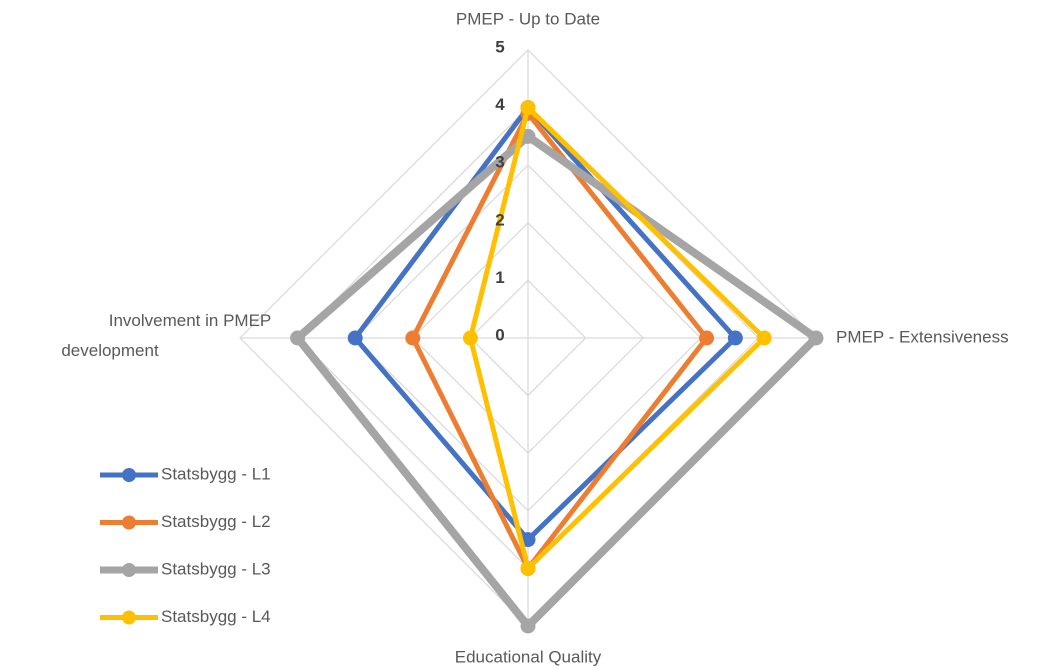 This screenshot has height=670, width=1059. Describe the element at coordinates (499, 46) in the screenshot. I see `y-tick-label: 5` at that location.